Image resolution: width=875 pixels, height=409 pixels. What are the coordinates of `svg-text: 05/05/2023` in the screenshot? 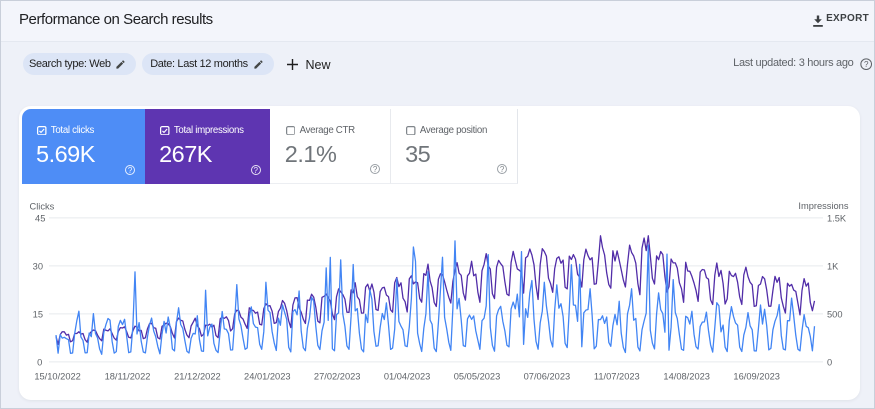 It's located at (477, 376).